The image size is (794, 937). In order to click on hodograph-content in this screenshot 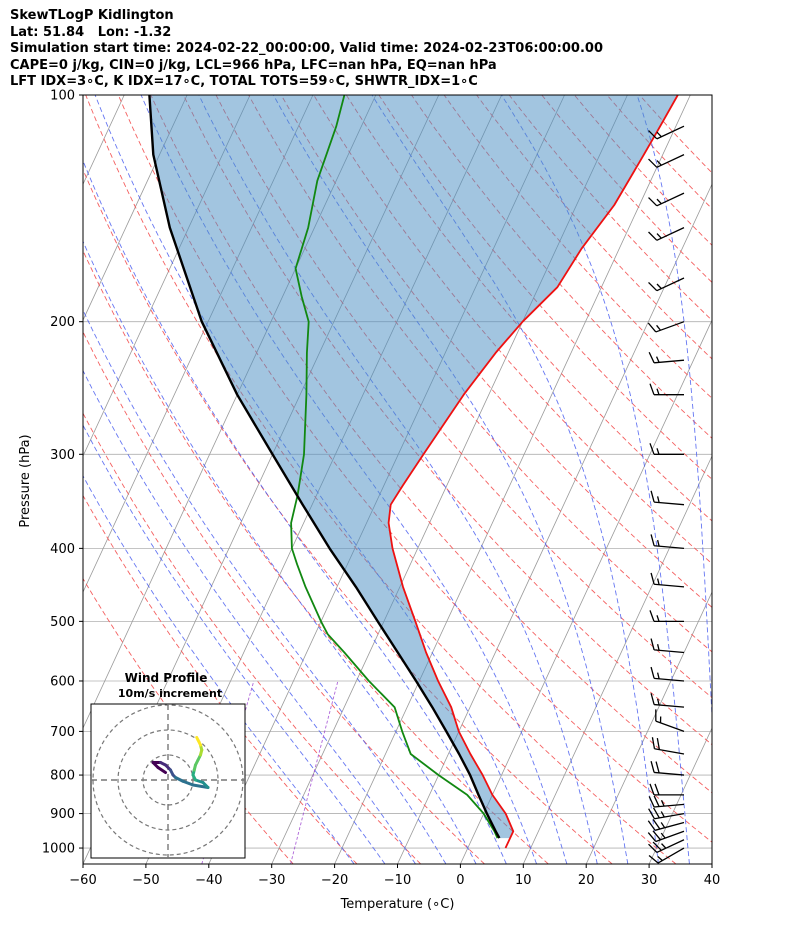, I will do `click(168, 781)`.